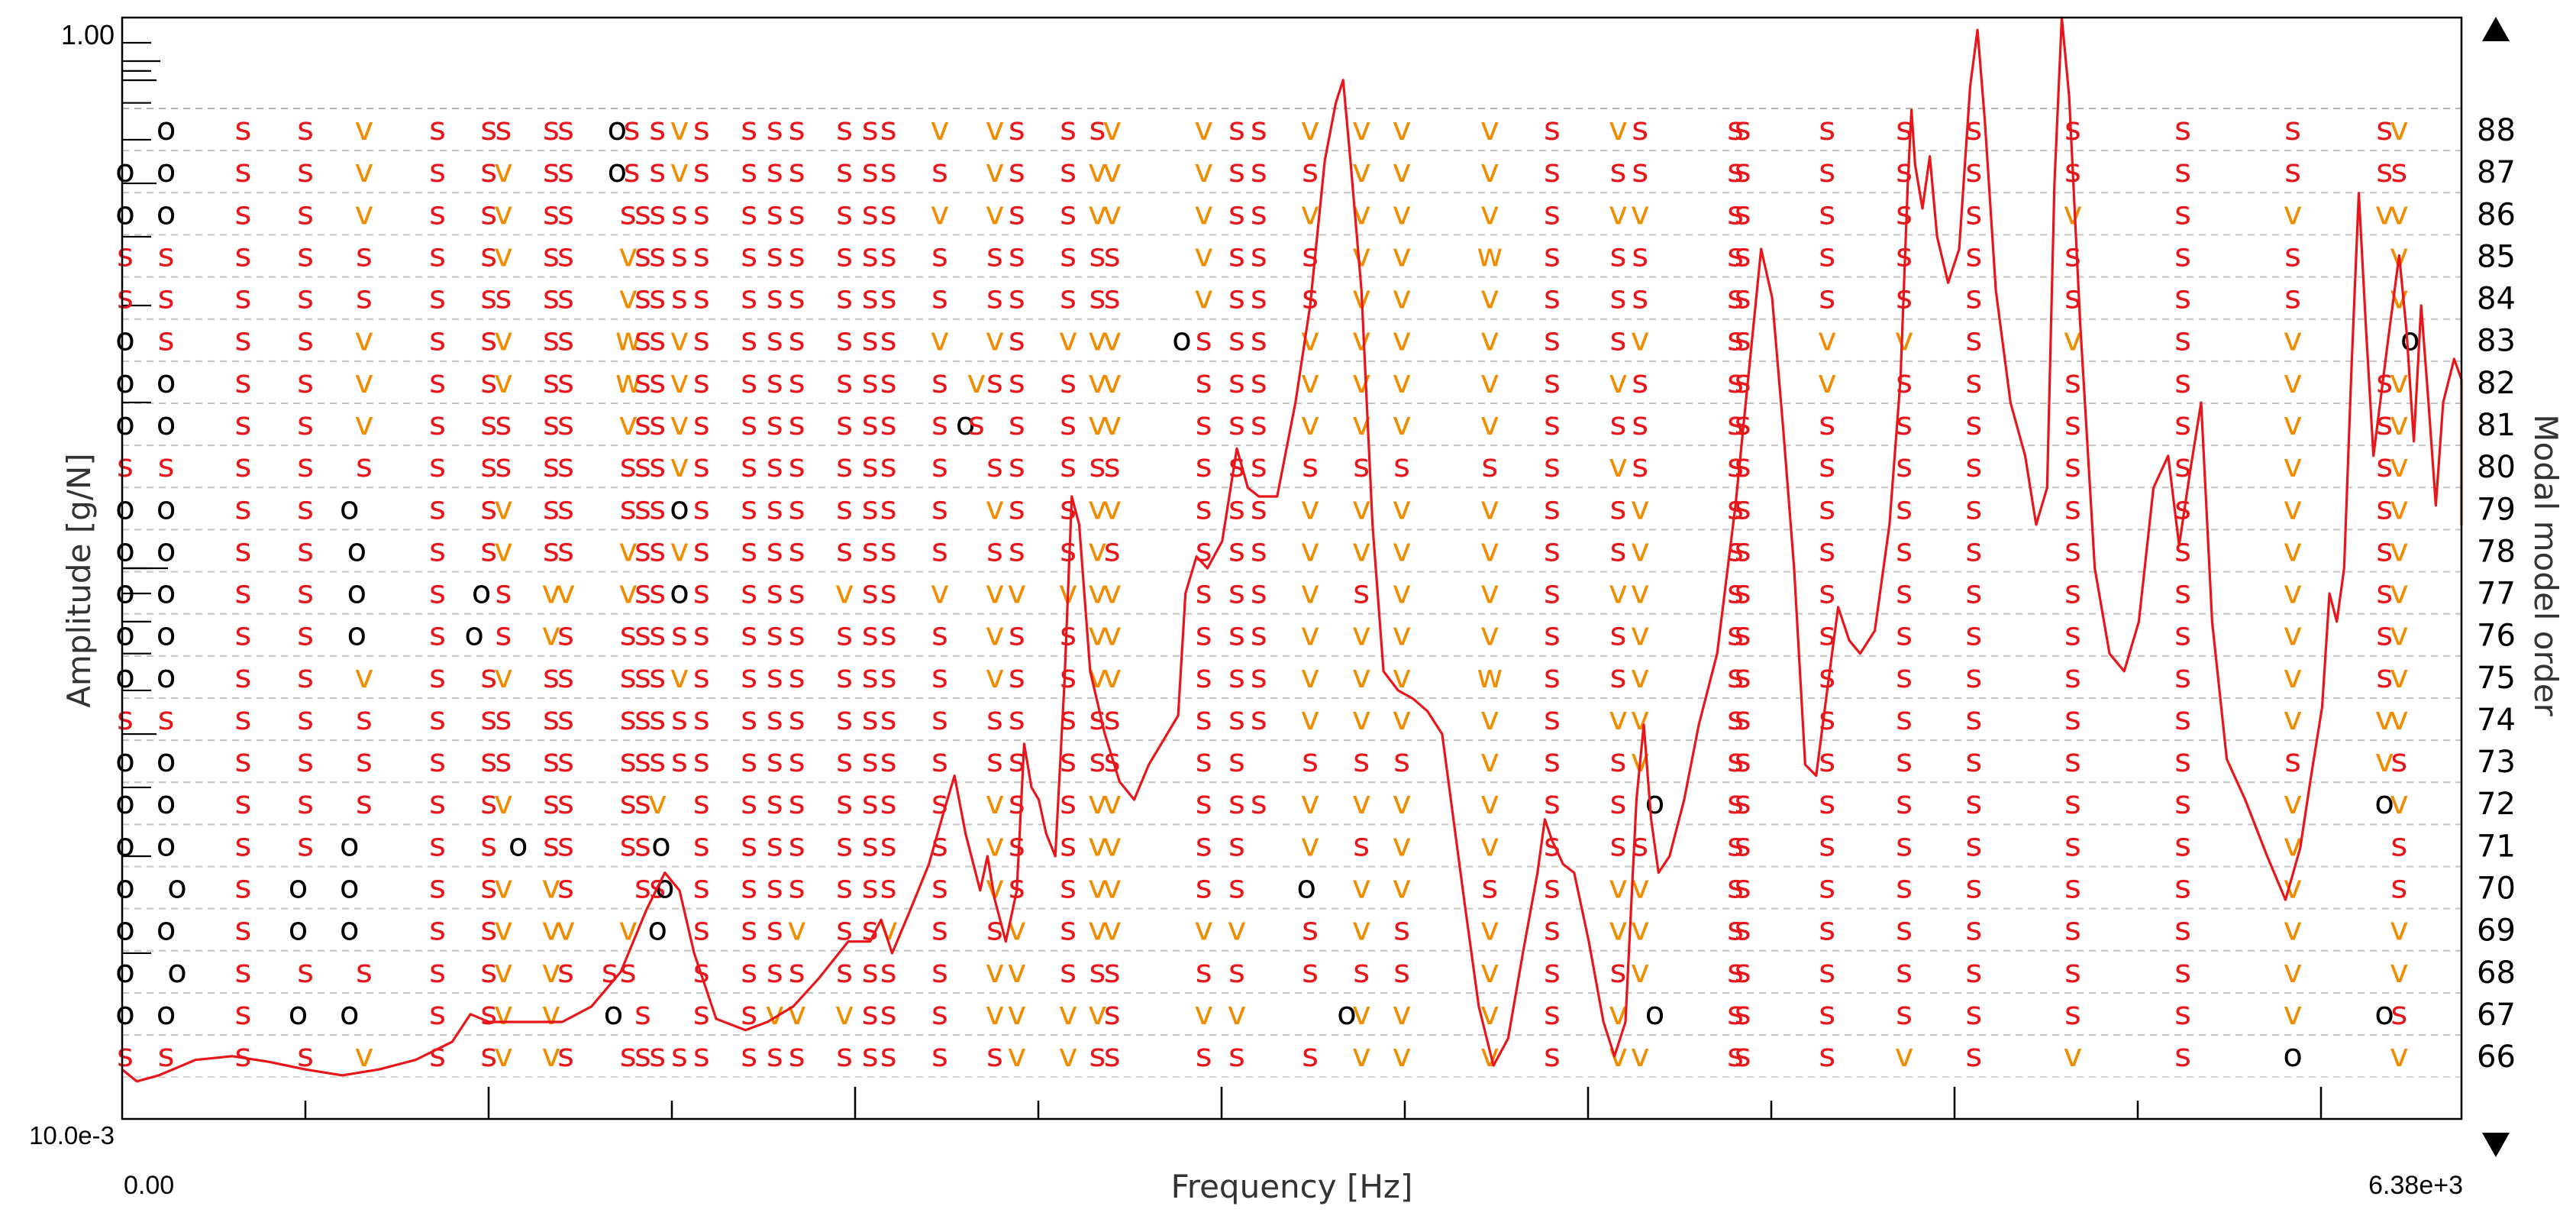 The height and width of the screenshot is (1219, 2576). Describe the element at coordinates (617, 128) in the screenshot. I see `marker-o-order-88: o` at that location.